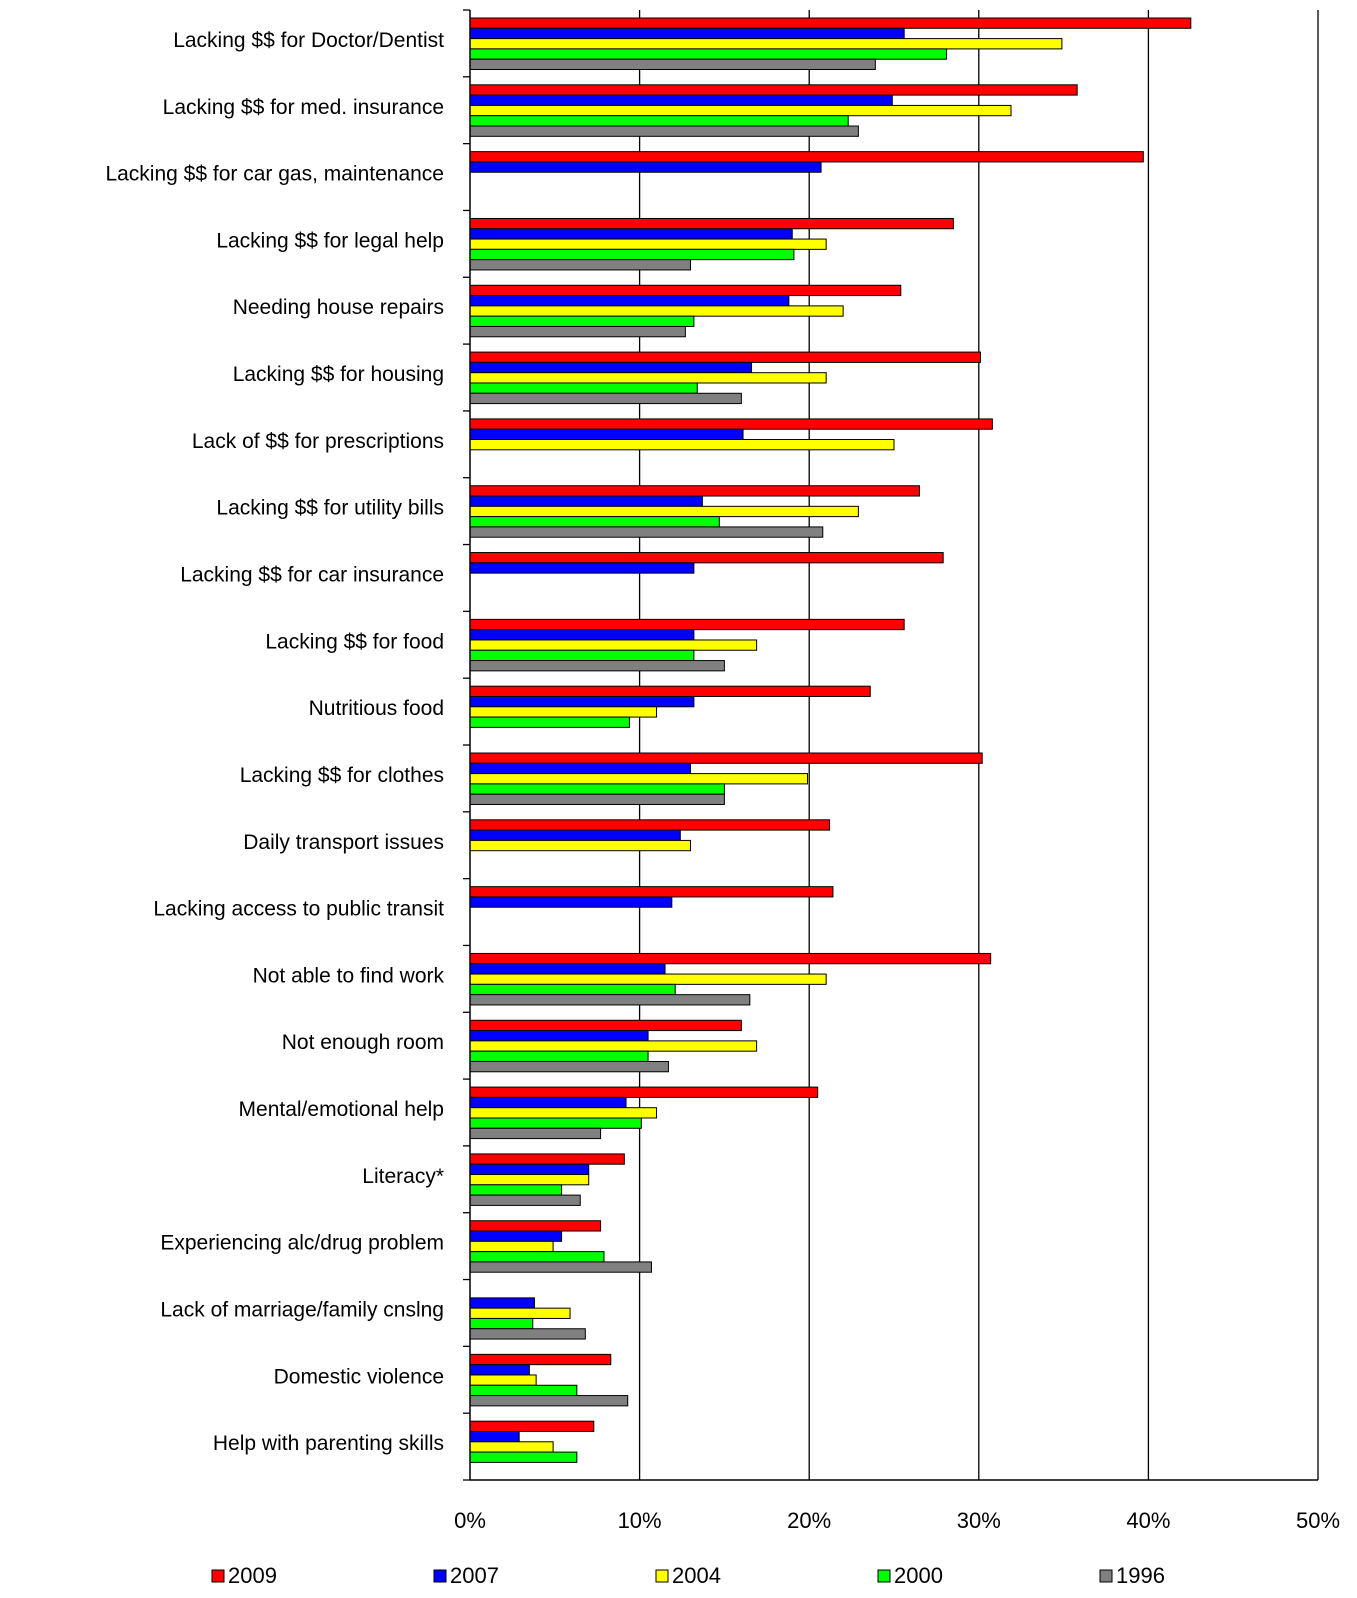  What do you see at coordinates (302, 1310) in the screenshot?
I see `category-label: Lack of marriage/family cnslng` at bounding box center [302, 1310].